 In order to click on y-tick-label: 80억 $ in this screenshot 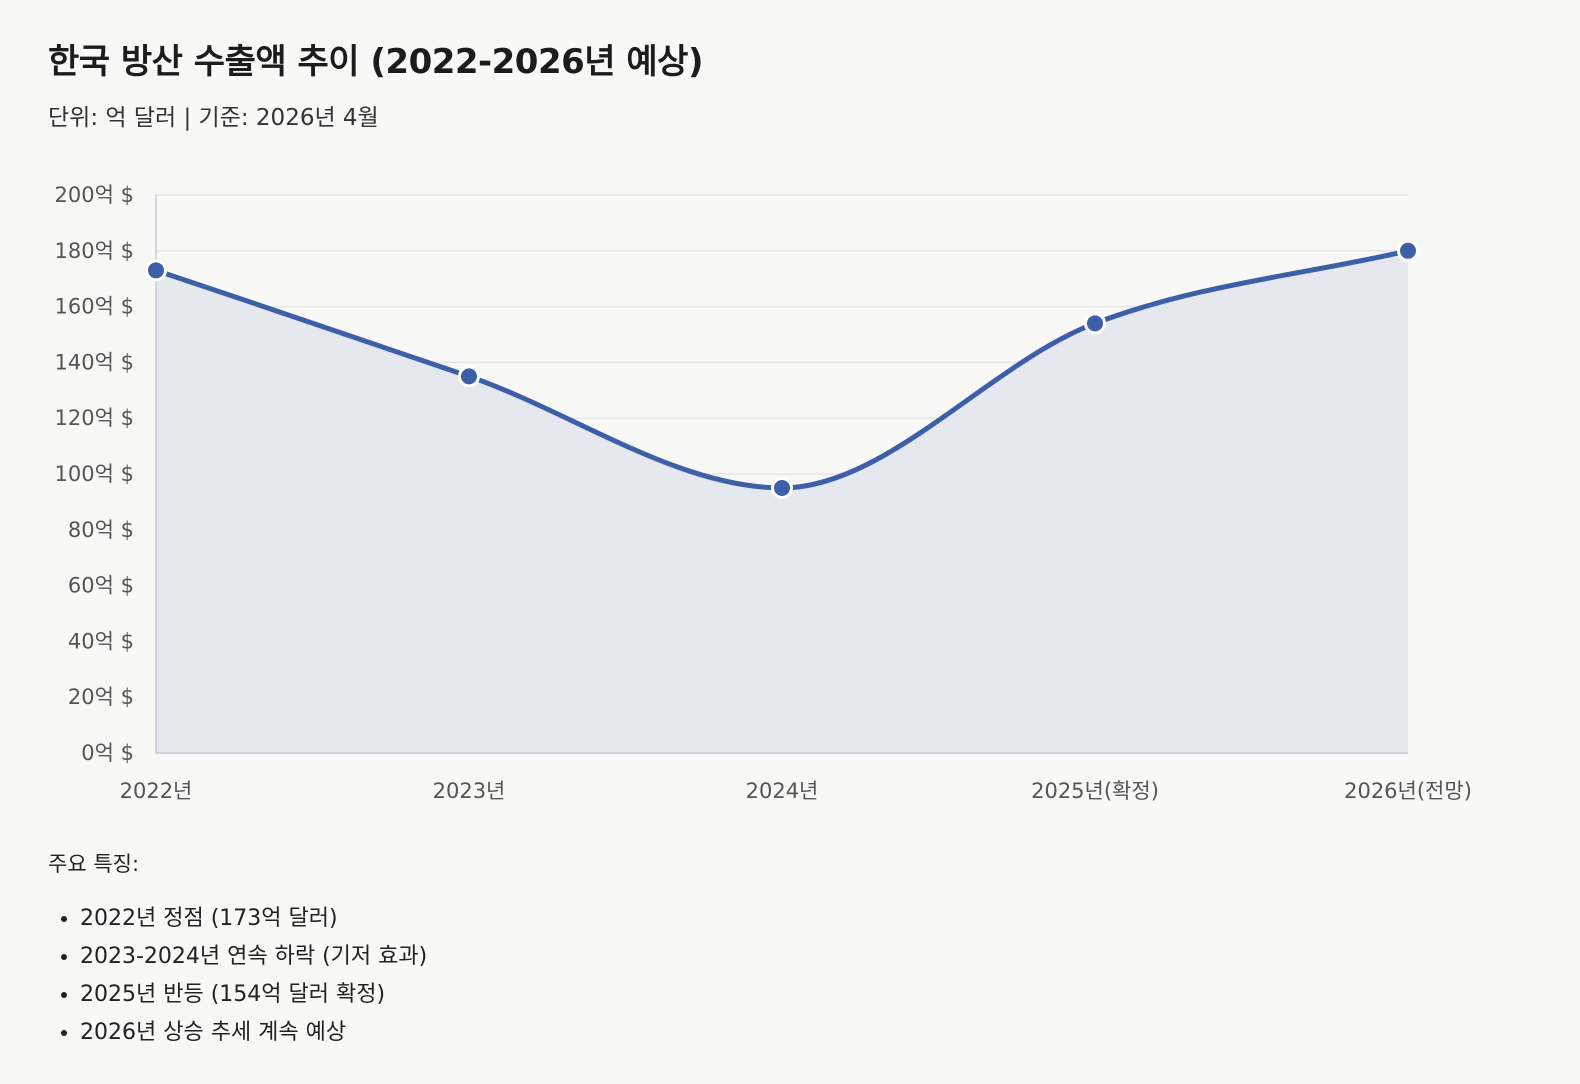, I will do `click(101, 530)`.